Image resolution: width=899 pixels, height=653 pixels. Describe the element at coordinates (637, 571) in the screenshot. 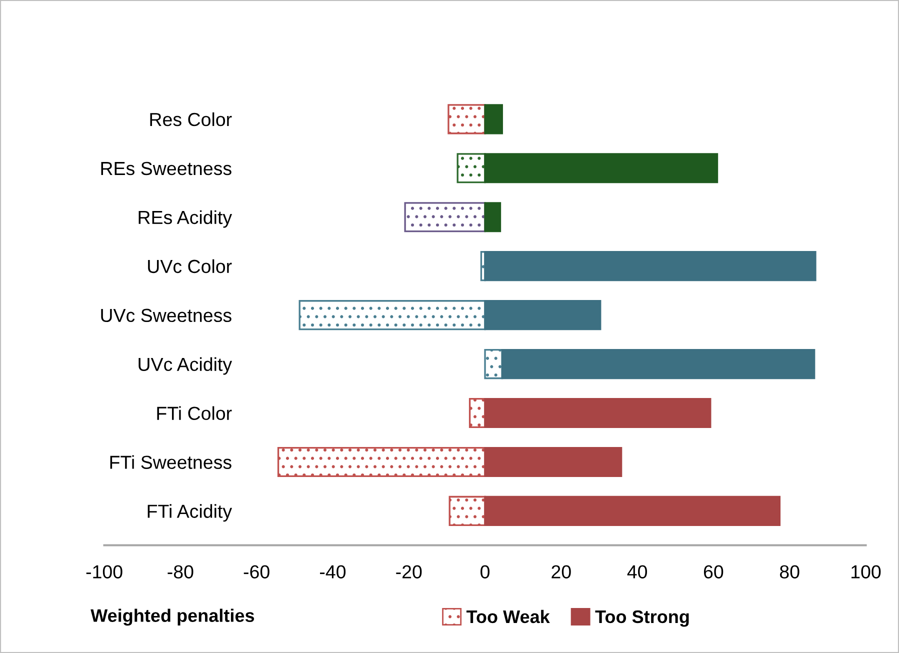

I see `x-tick-label: 40` at that location.